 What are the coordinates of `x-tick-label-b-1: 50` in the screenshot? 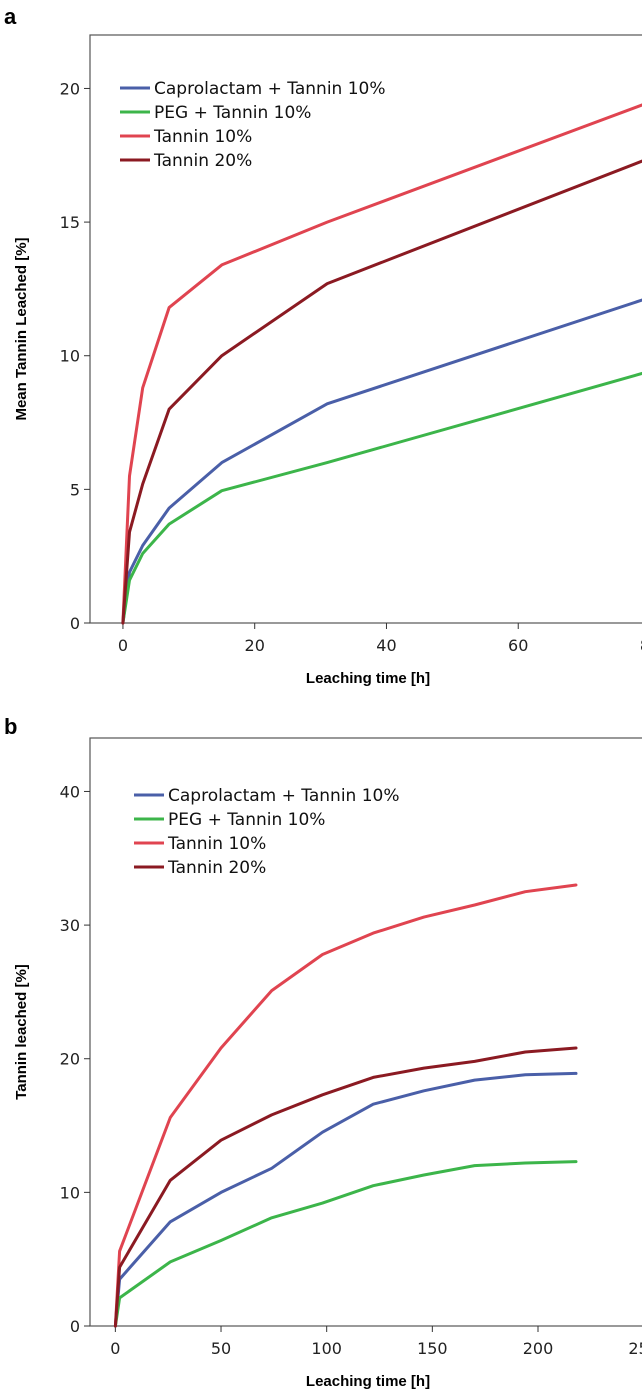 It's located at (221, 1348).